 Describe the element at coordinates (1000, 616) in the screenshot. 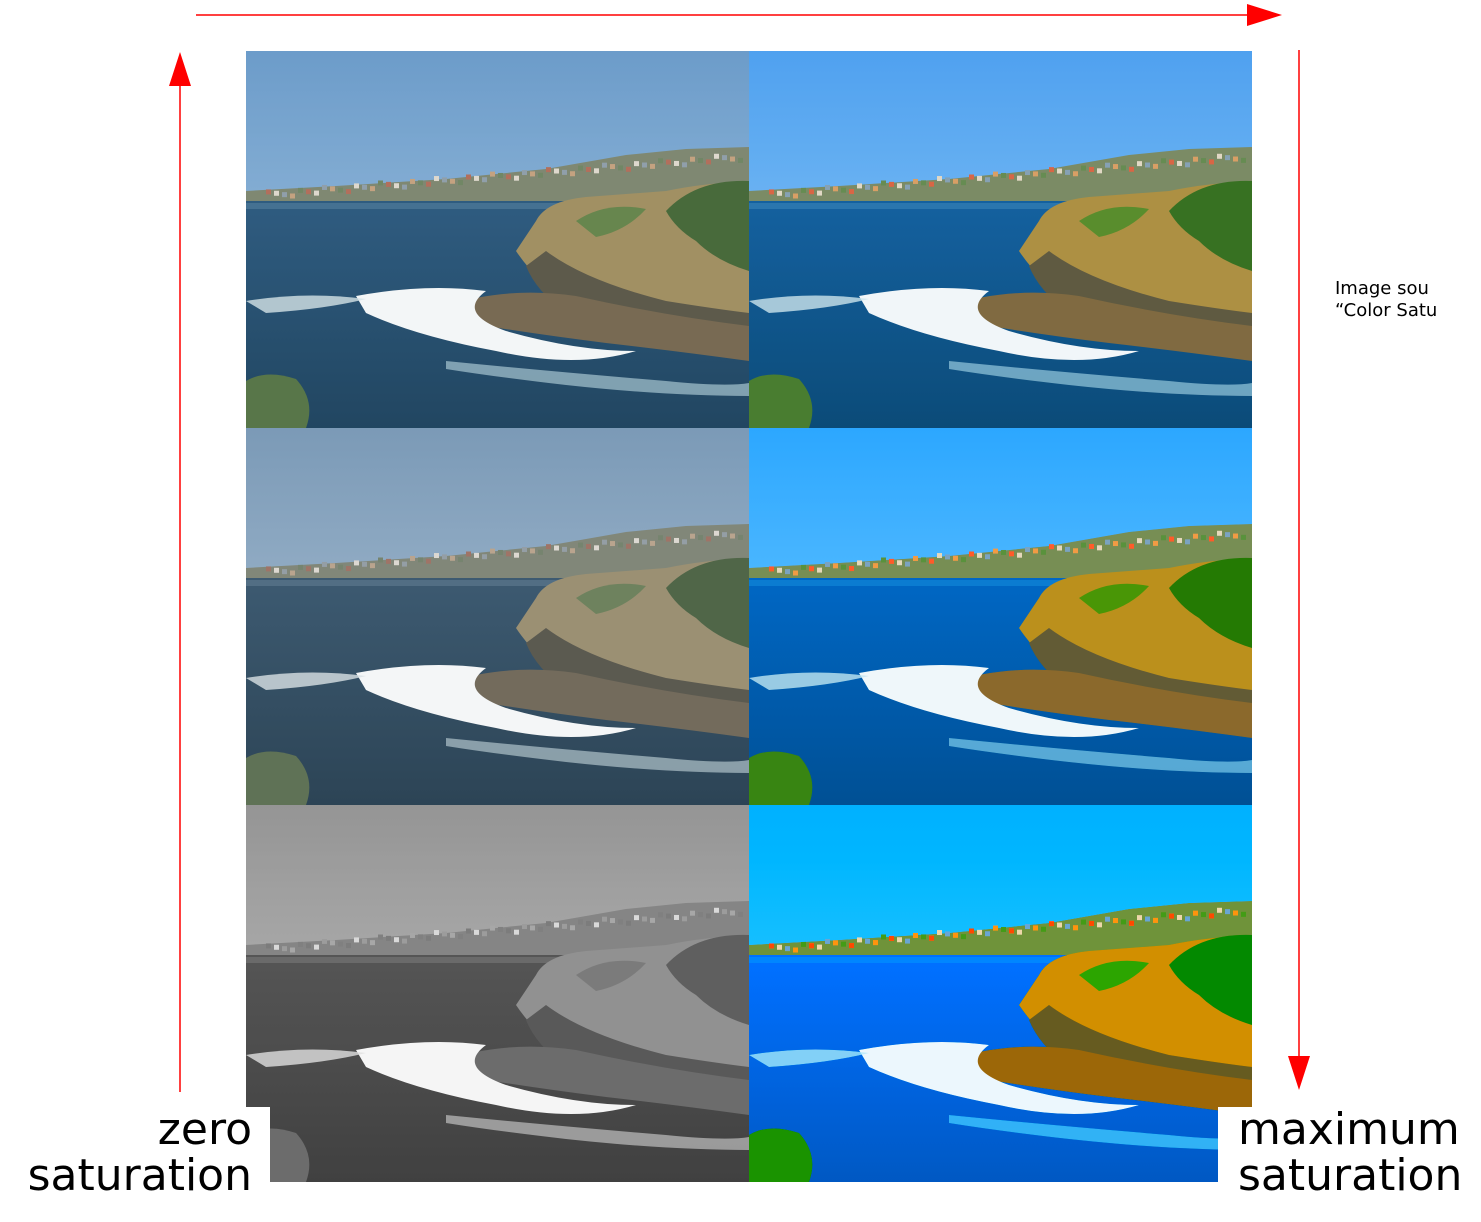

I see `tile-r2-right` at that location.